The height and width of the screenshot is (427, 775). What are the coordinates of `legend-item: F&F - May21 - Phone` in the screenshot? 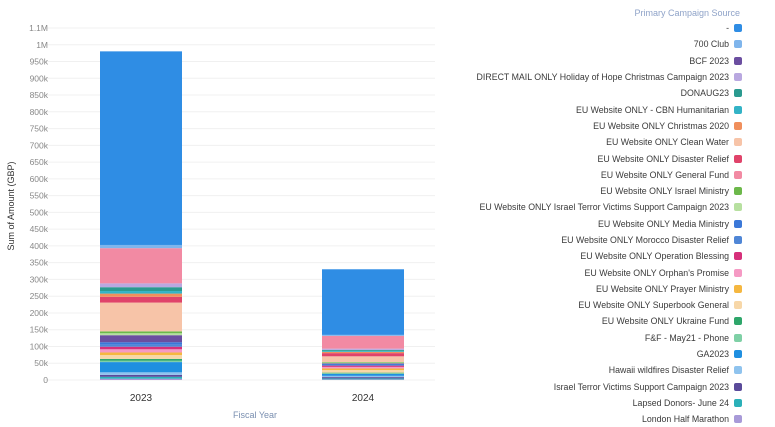 It's located at (591, 338).